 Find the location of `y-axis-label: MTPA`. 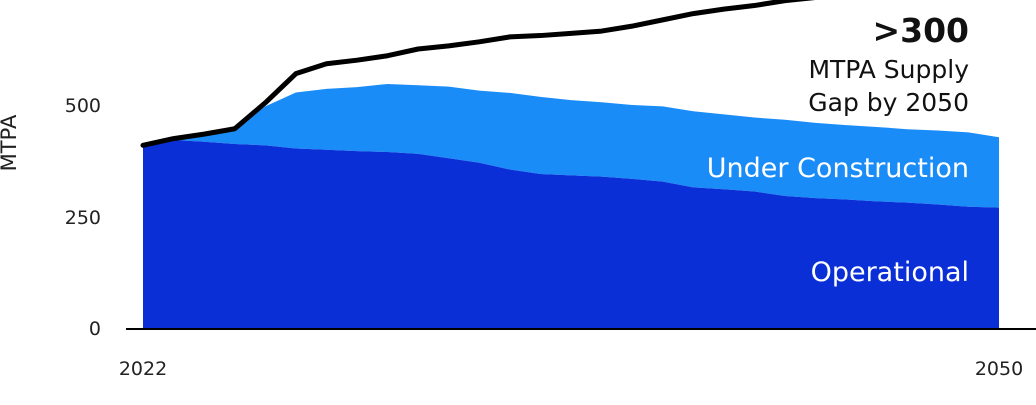

y-axis-label: MTPA is located at coordinates (10, 142).